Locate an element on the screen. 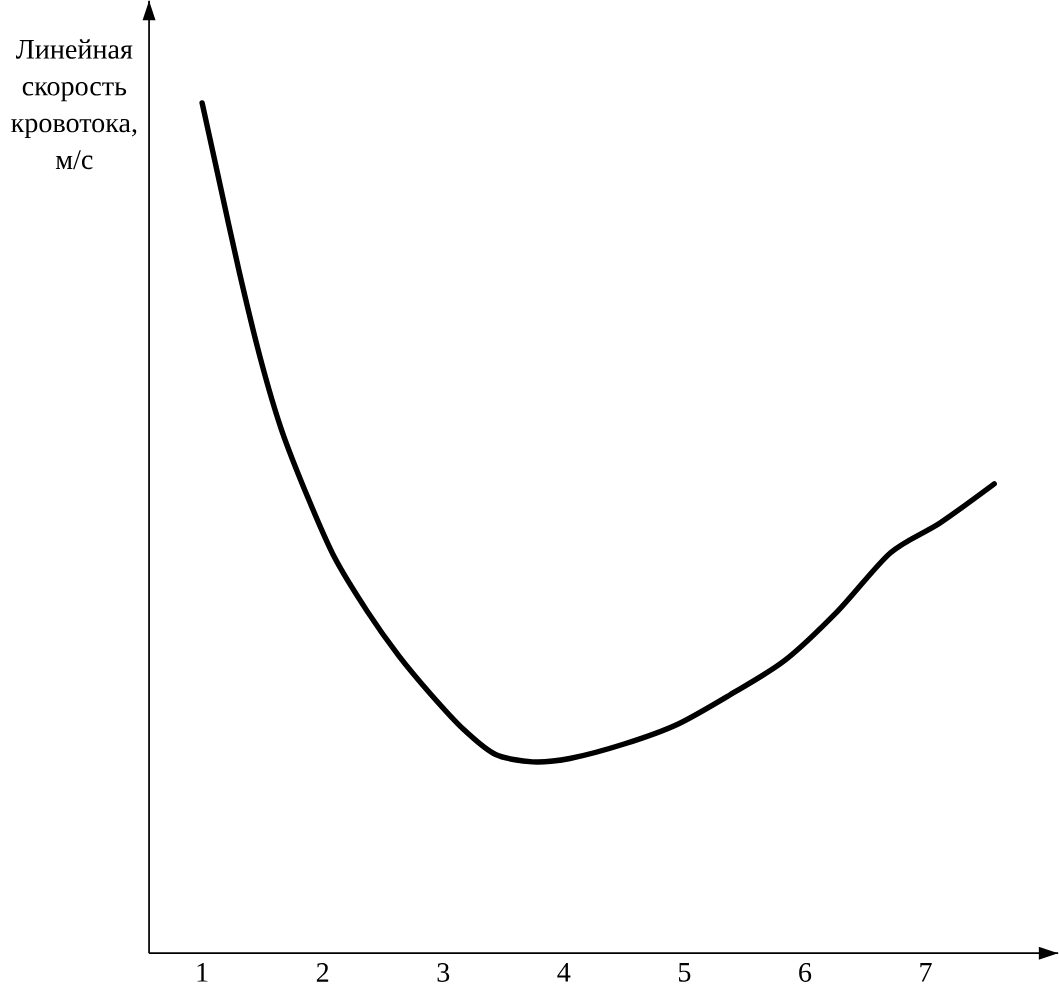 This screenshot has height=991, width=1059. x-tick-label: 4 is located at coordinates (564, 972).